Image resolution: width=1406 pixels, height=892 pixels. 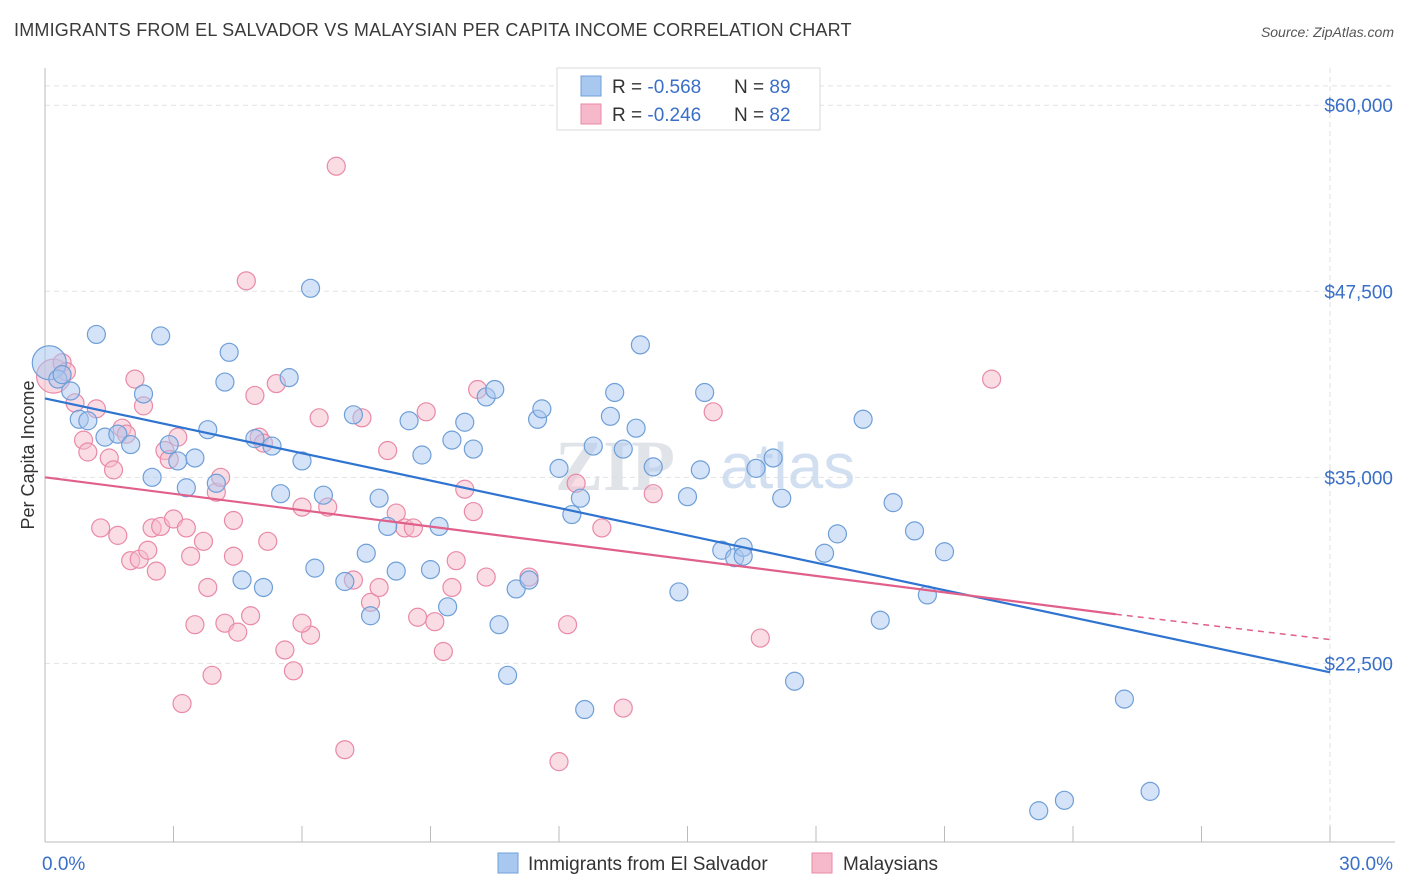 I want to click on legend-n-value: 89, so click(x=779, y=87).